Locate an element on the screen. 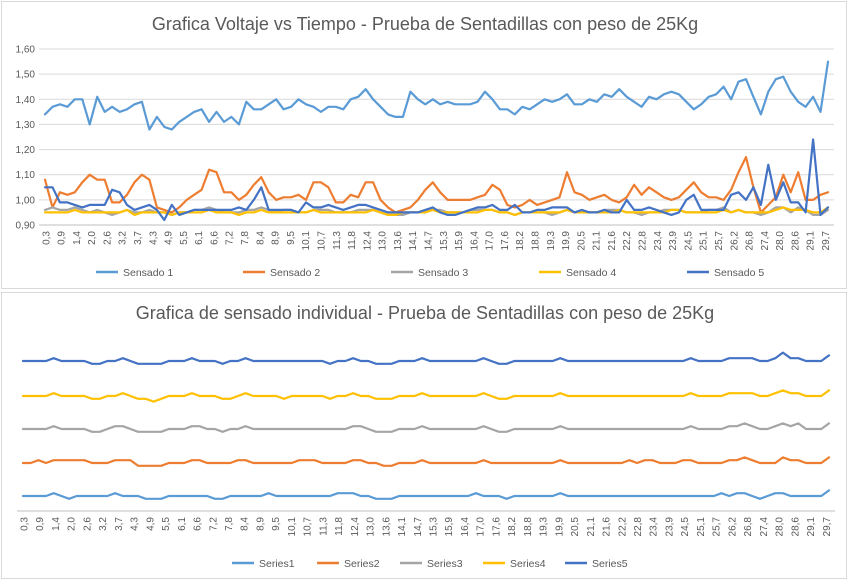  x-tick-label: 4,3 is located at coordinates (153, 238).